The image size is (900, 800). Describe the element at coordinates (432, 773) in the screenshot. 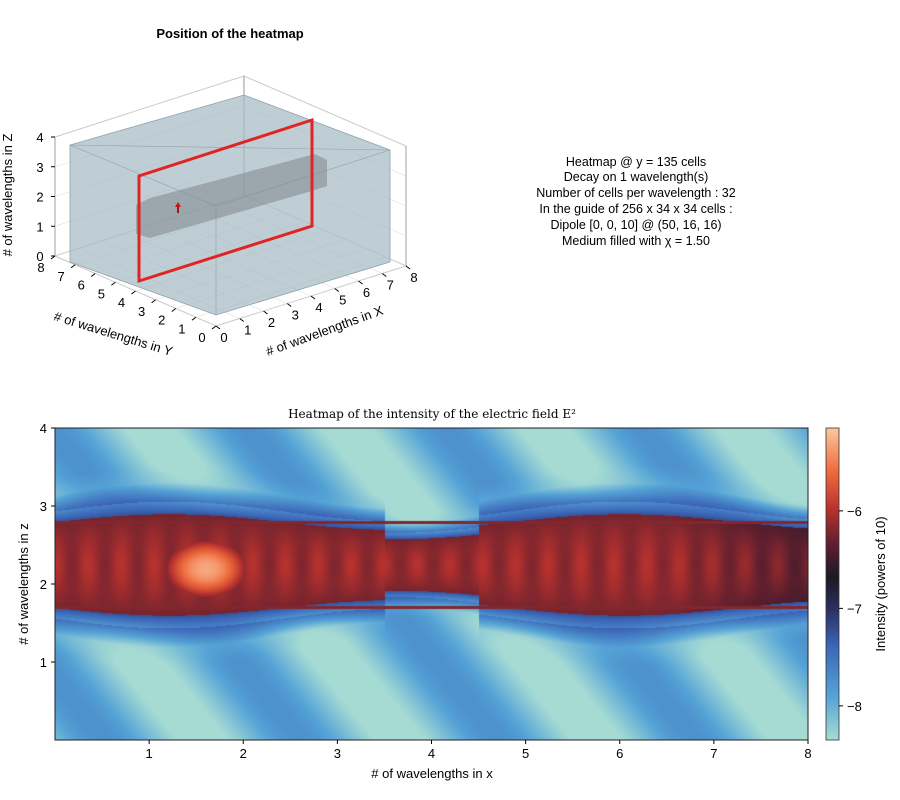

I see `heatmap-x-label: # of wavelengths in x` at that location.